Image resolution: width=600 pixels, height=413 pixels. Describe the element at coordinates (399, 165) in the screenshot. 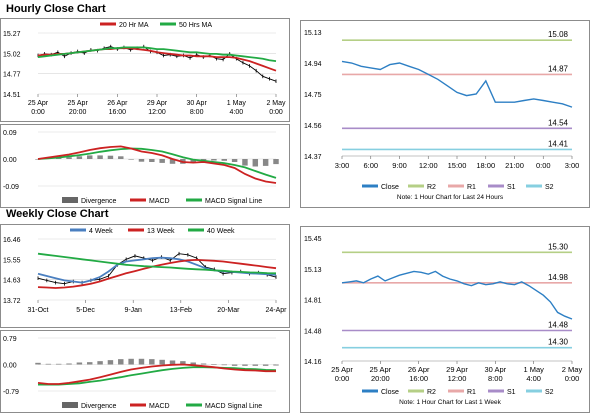

I see `x-tick-label: 9:00` at that location.